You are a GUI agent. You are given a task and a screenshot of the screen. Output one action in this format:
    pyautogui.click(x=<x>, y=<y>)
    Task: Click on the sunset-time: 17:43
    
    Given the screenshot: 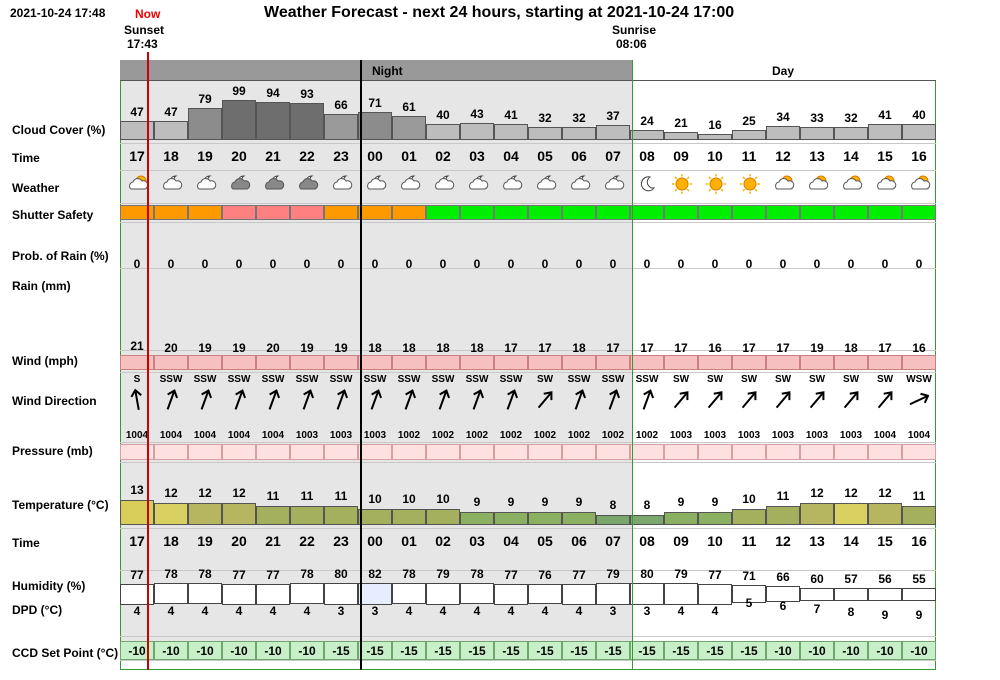 What is the action you would take?
    pyautogui.click(x=142, y=44)
    